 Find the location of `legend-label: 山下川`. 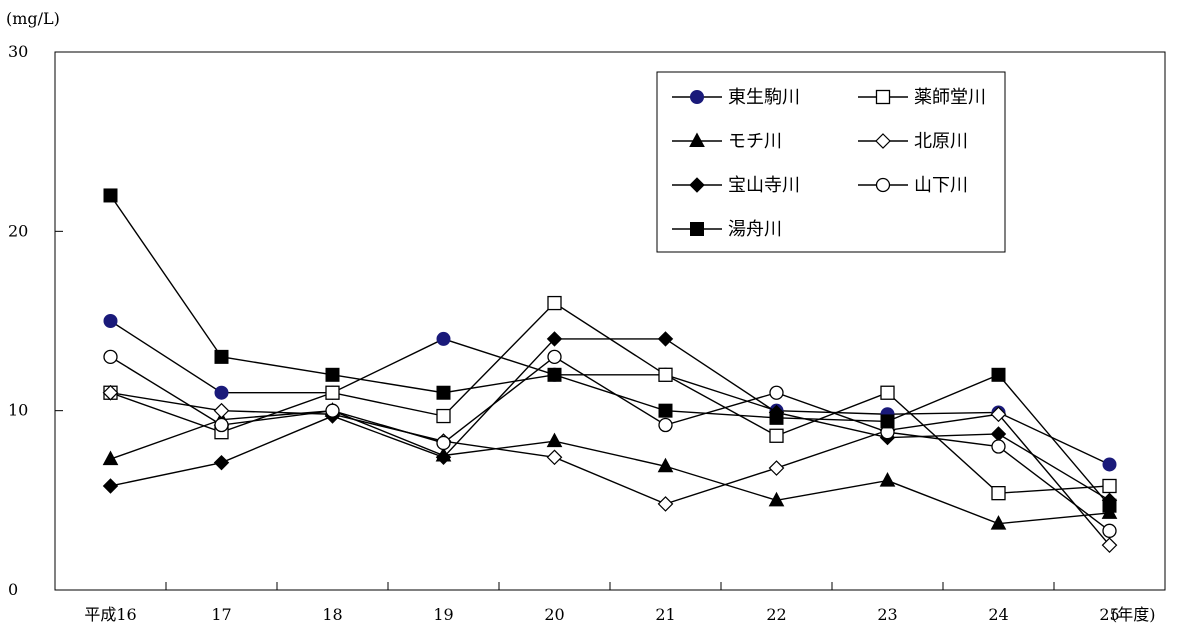

legend-label: 山下川 is located at coordinates (941, 185).